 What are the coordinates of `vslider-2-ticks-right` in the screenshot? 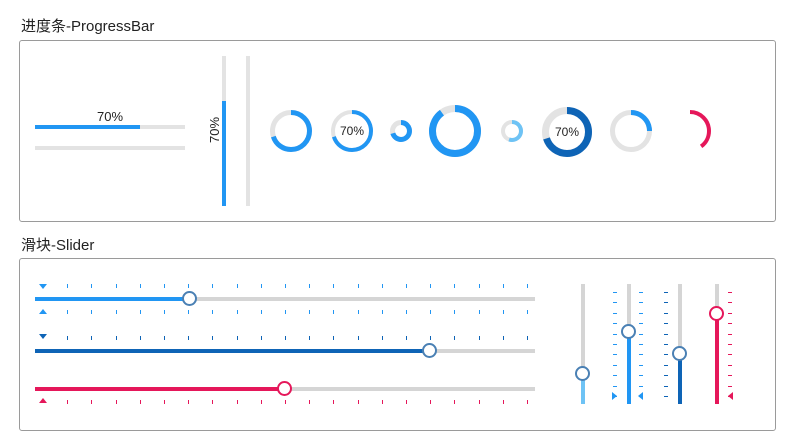 It's located at (641, 344).